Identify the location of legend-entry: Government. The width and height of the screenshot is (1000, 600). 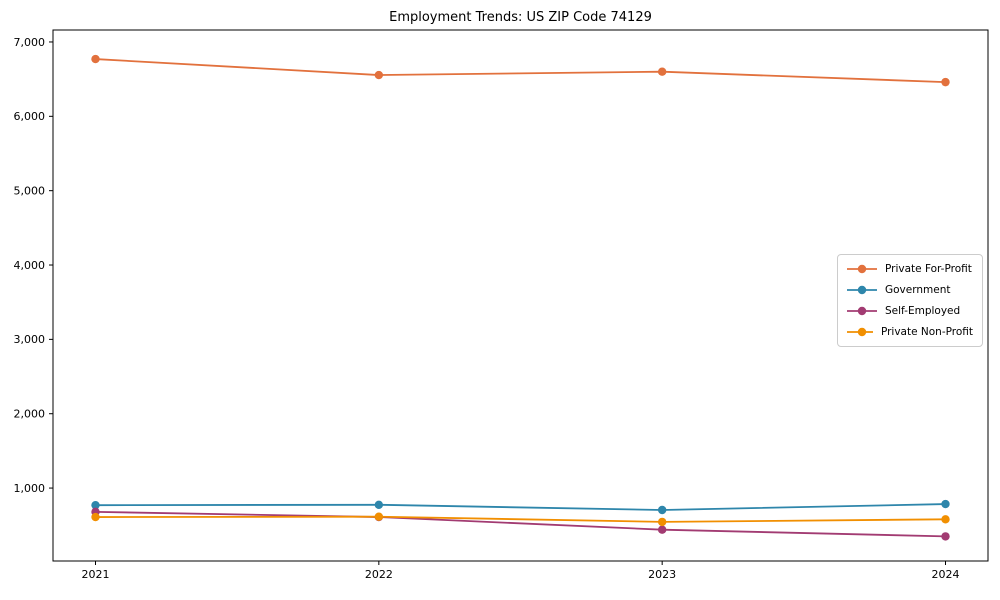
(910, 290).